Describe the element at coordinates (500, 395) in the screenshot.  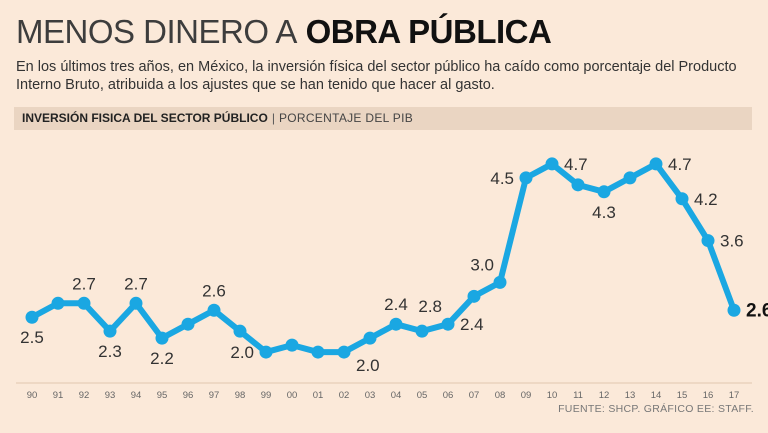
I see `x-tick-label: 08` at that location.